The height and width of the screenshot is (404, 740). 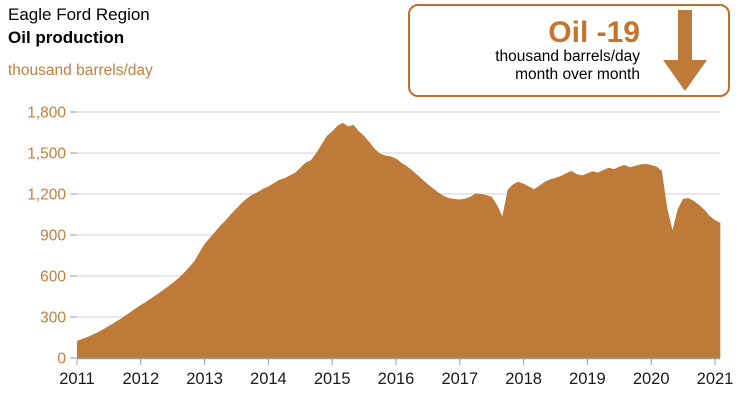 What do you see at coordinates (46, 195) in the screenshot?
I see `y-axis-tick-label: 1,200` at bounding box center [46, 195].